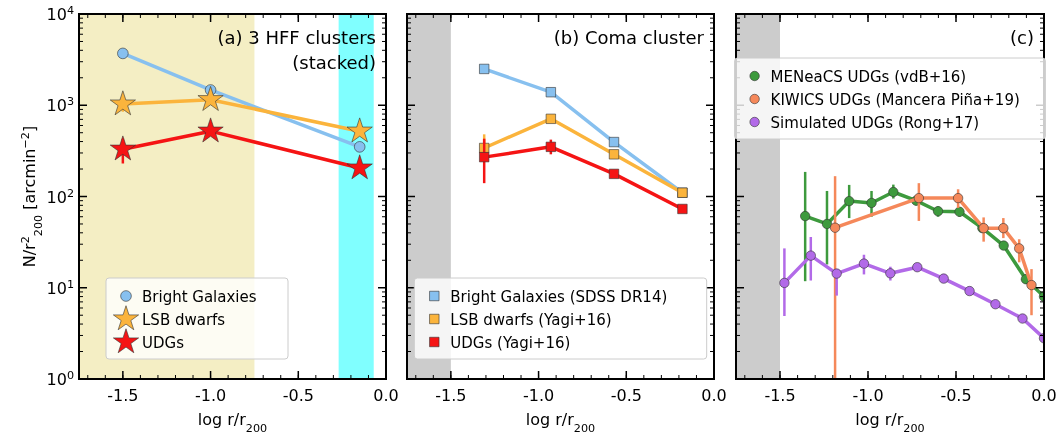  I want to click on legend-label: LSB dwarfs, so click(184, 320).